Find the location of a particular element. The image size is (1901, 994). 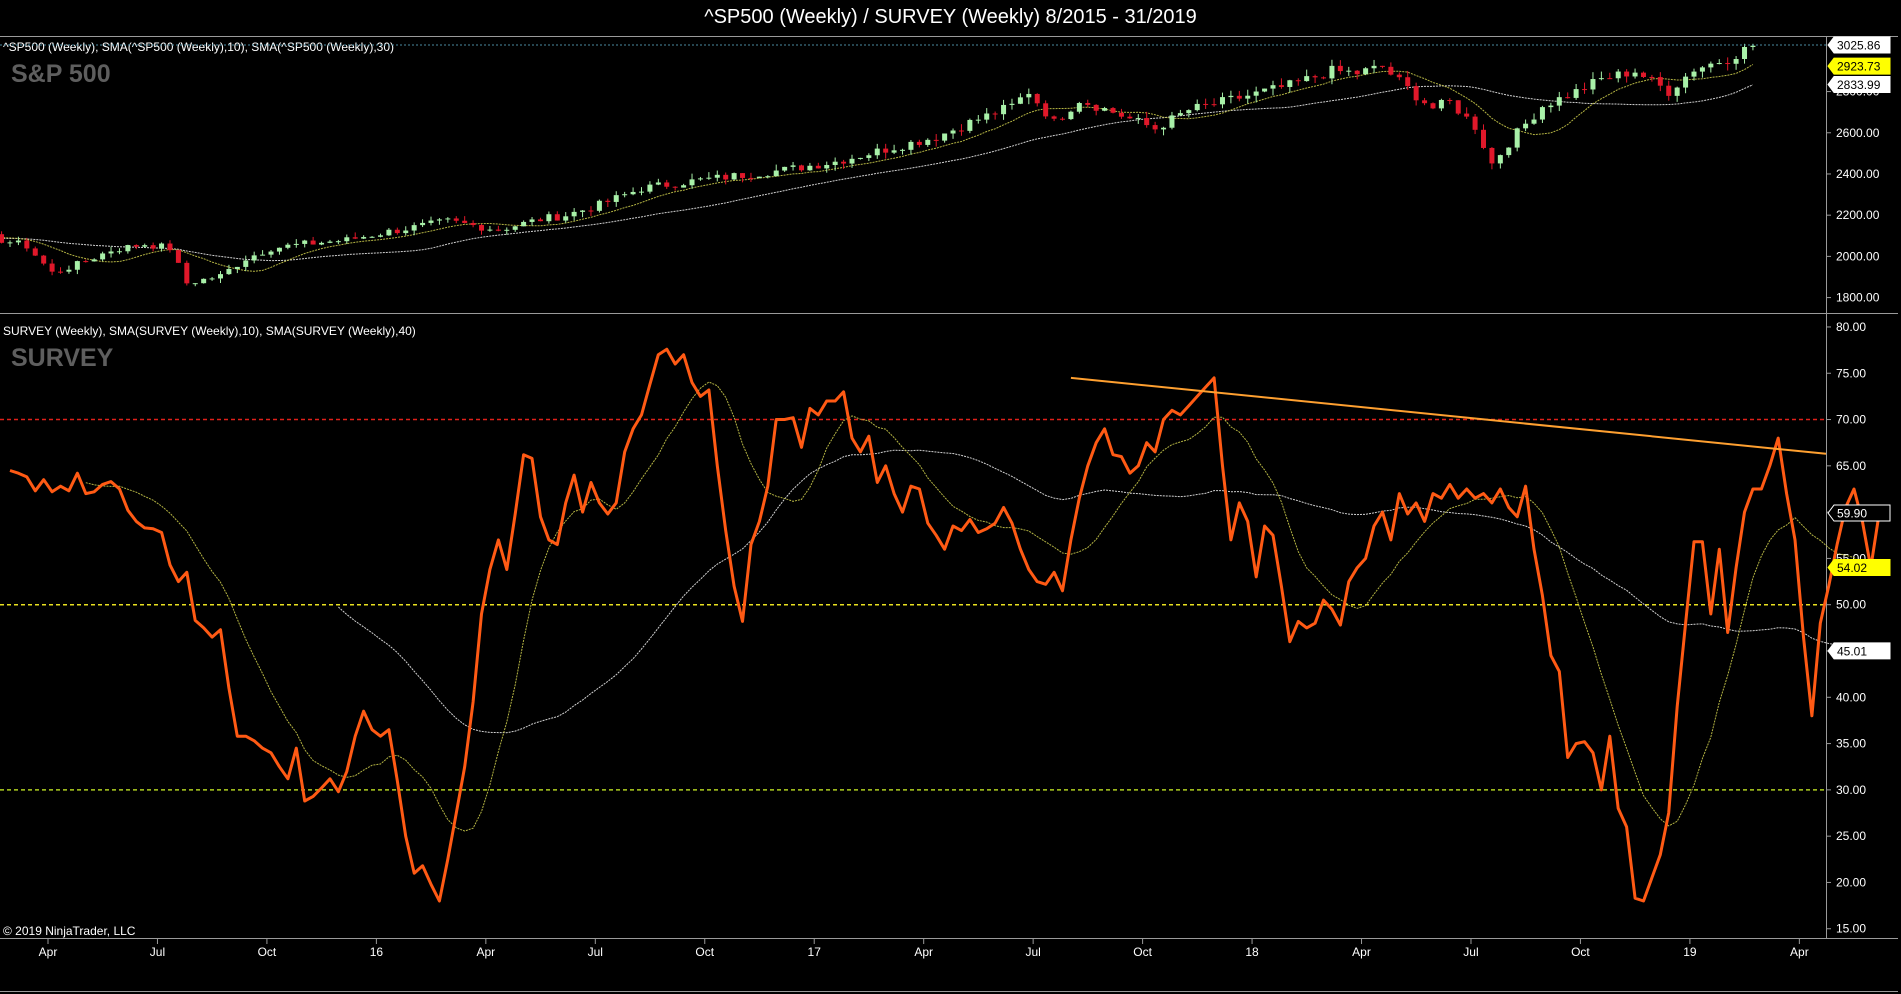

copyright-text: © 2019 NinjaTrader, LLC is located at coordinates (69, 931).